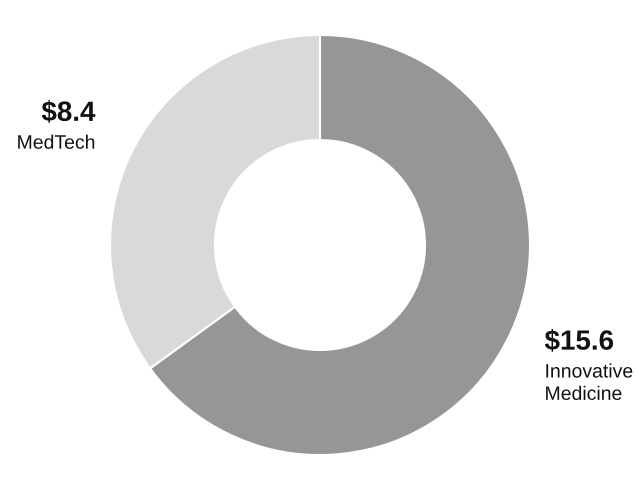 The width and height of the screenshot is (640, 498). Describe the element at coordinates (69, 111) in the screenshot. I see `data-label: $8.4` at that location.